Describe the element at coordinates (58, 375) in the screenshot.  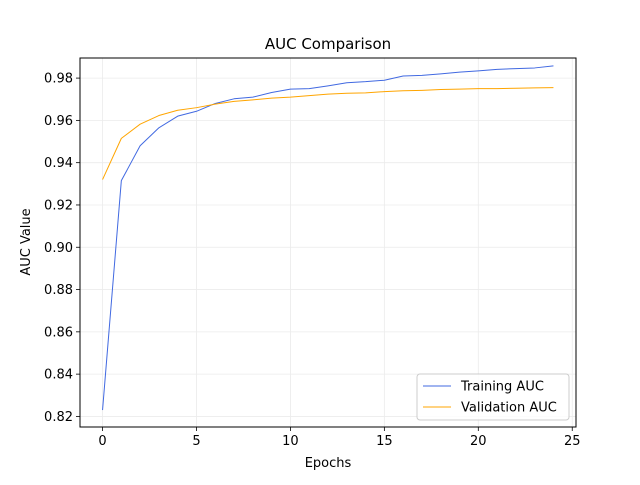
I see `y-tick-label: 0.84` at that location.